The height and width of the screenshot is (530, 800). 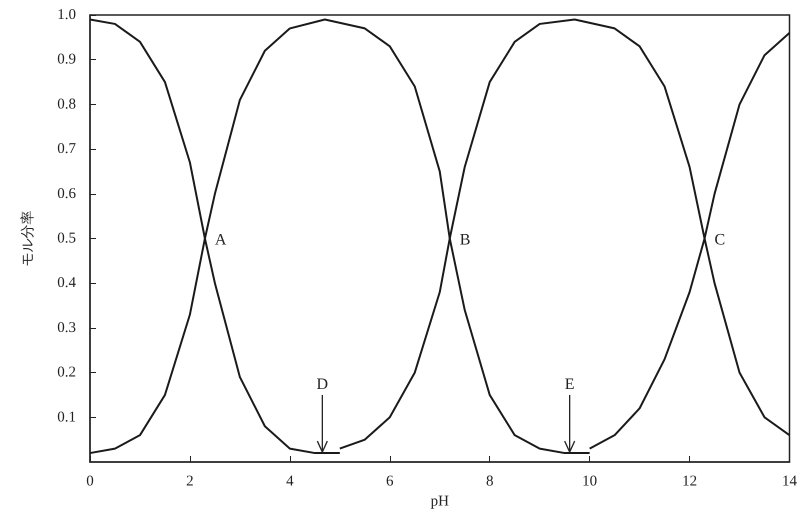 What do you see at coordinates (66, 238) in the screenshot?
I see `y-tick-label: 0.5` at bounding box center [66, 238].